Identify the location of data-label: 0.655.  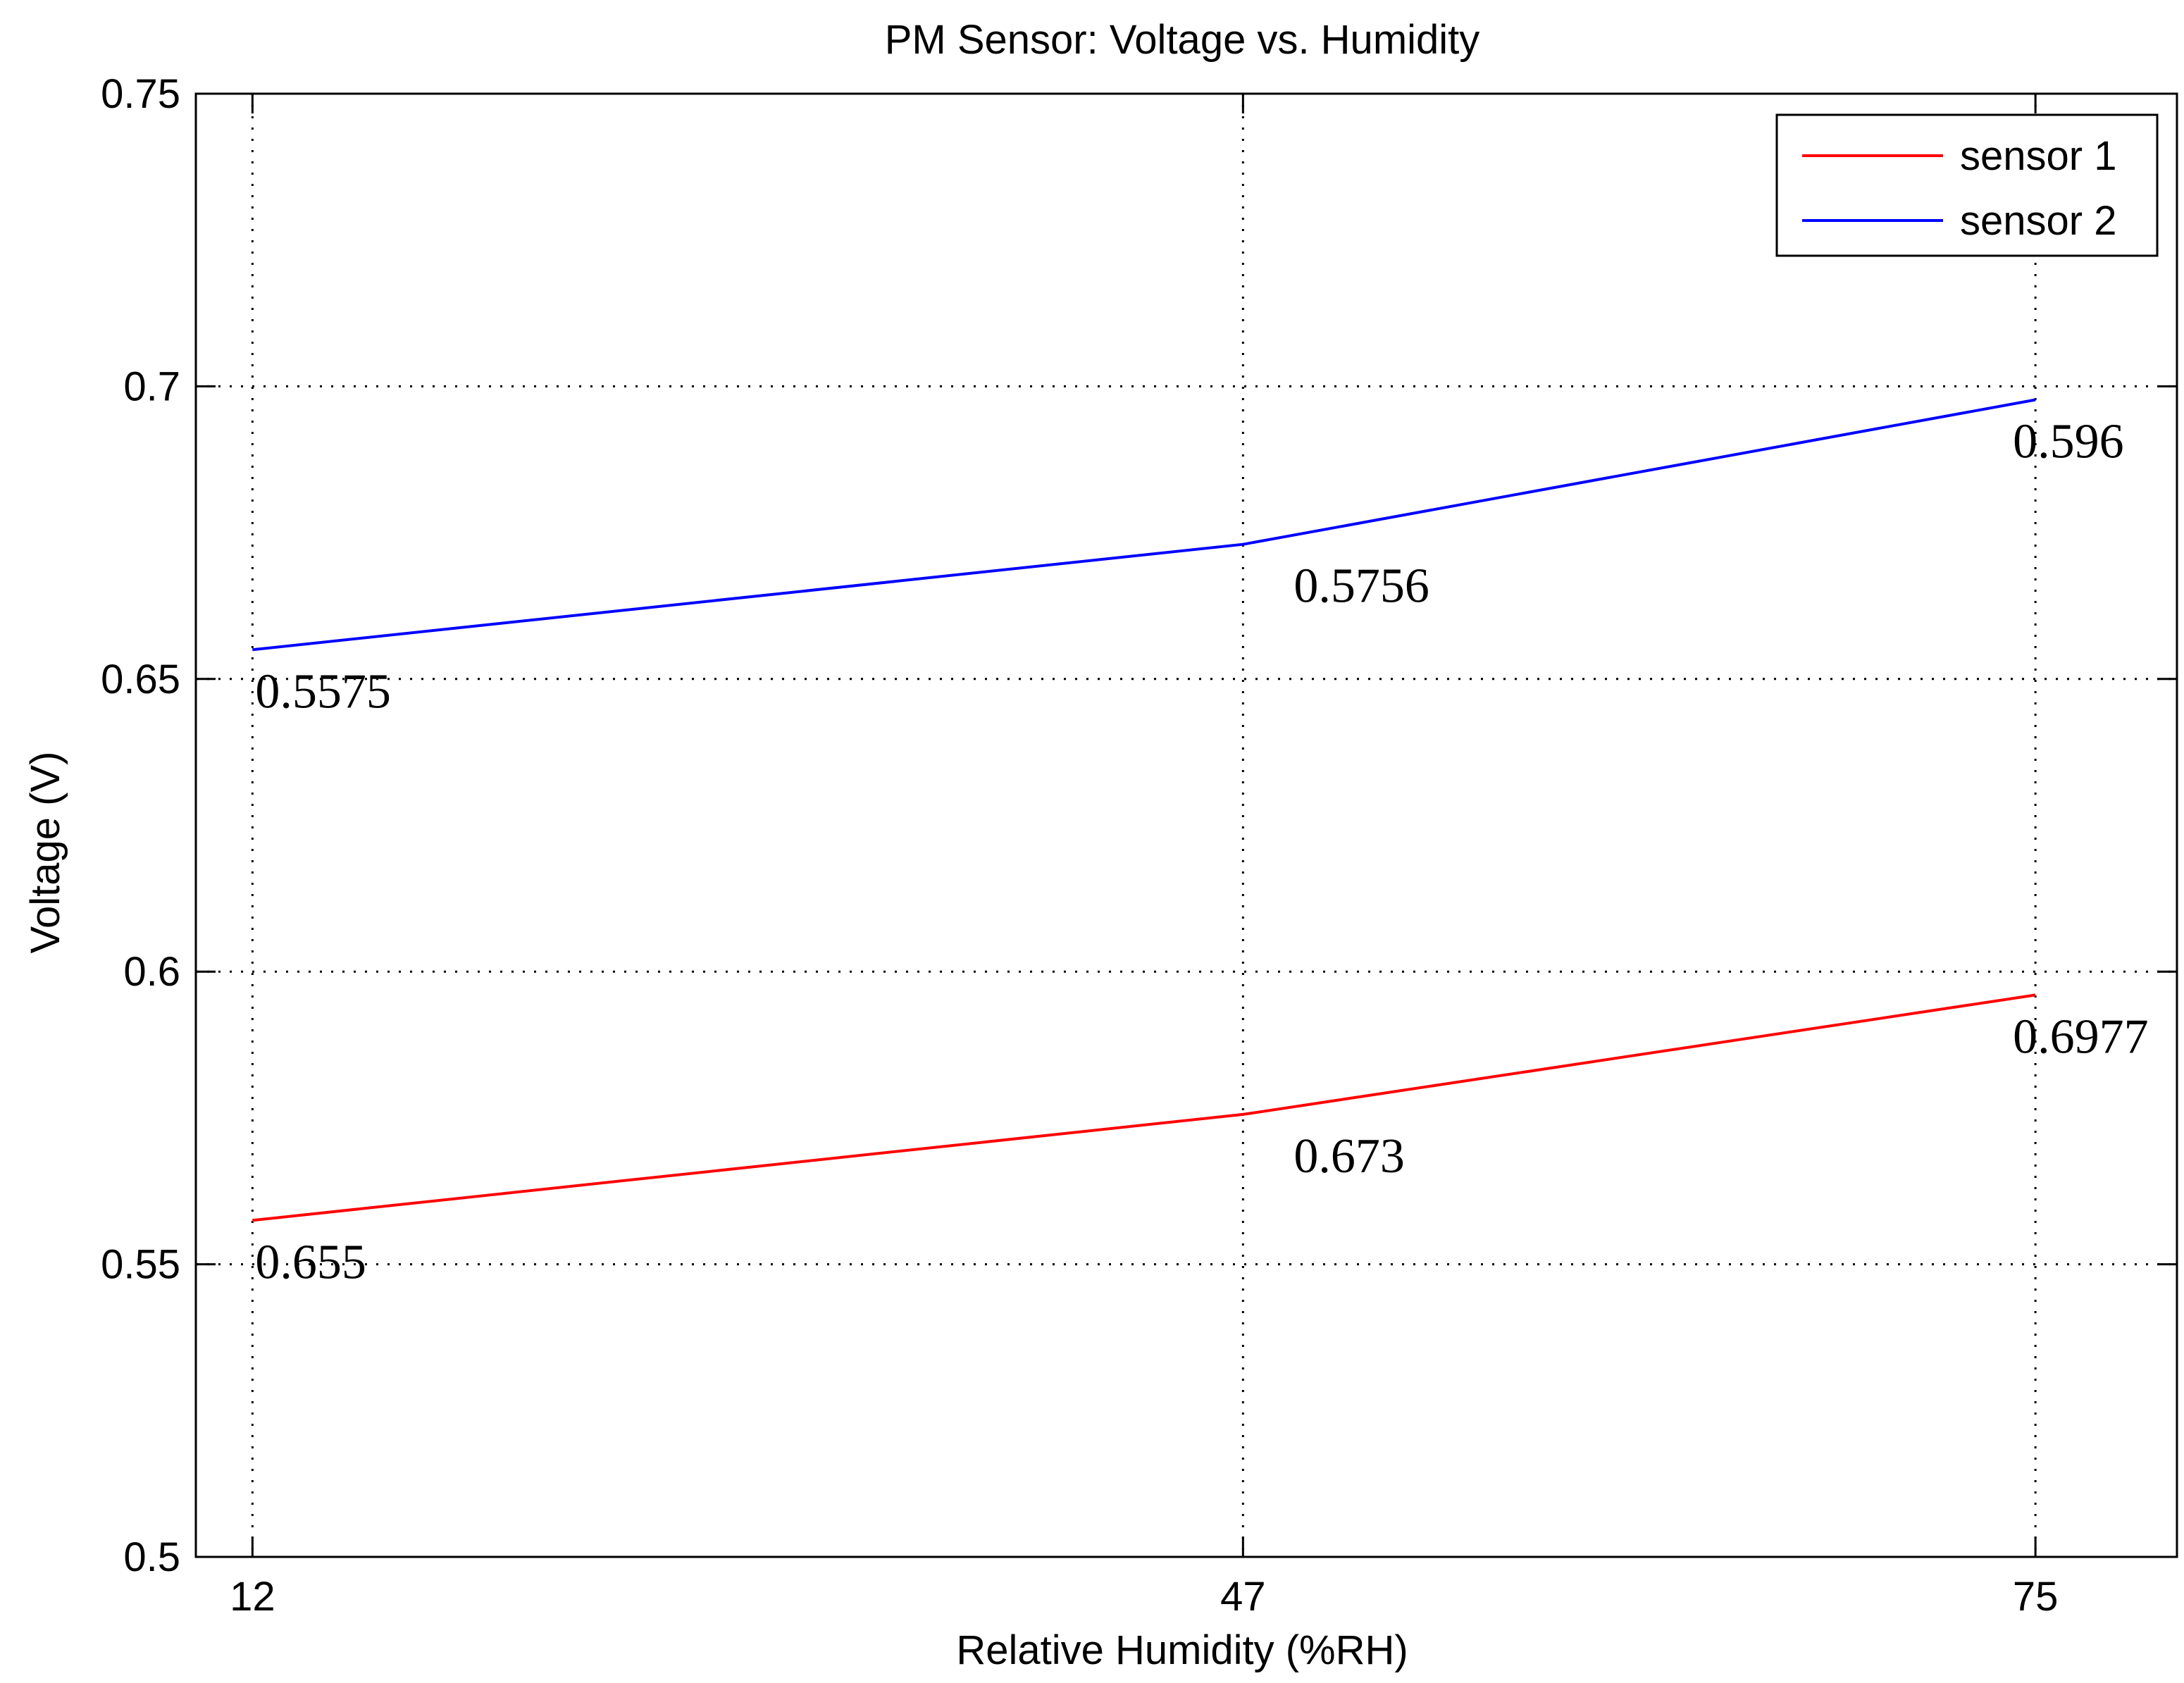
(310, 1262).